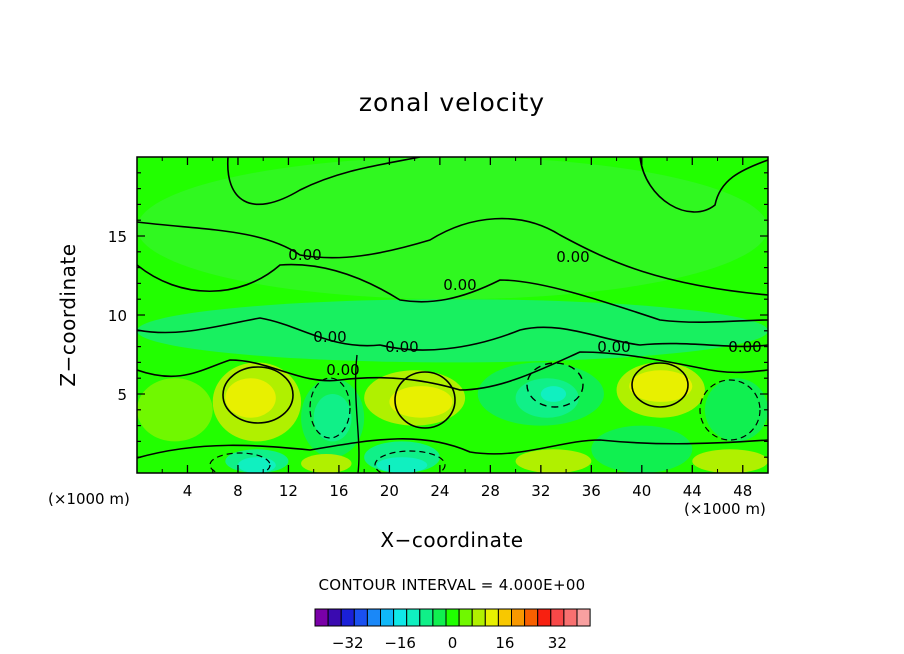 This screenshot has height=654, width=904. I want to click on colorbar-tick-label: 0, so click(453, 643).